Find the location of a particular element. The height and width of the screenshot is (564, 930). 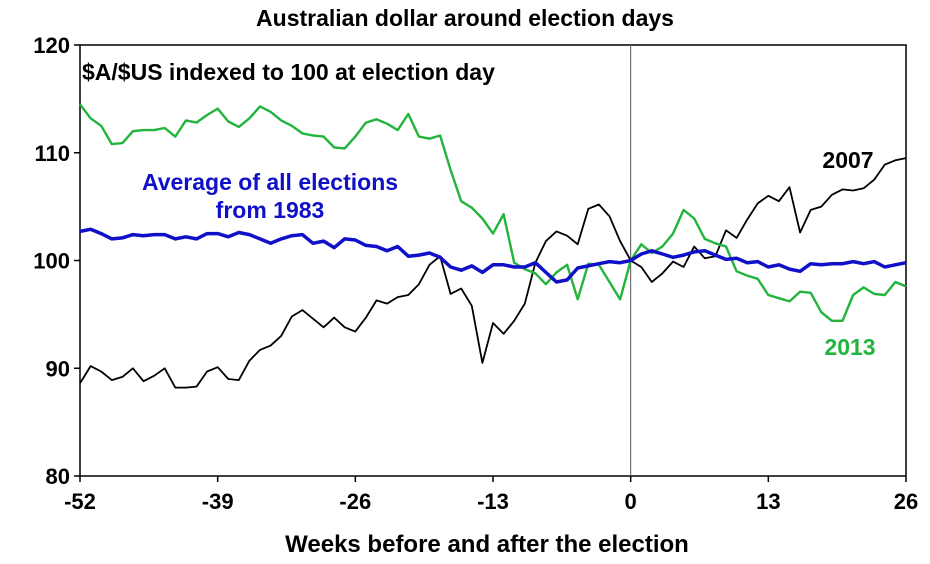

x-tick-label: -52 is located at coordinates (80, 501).